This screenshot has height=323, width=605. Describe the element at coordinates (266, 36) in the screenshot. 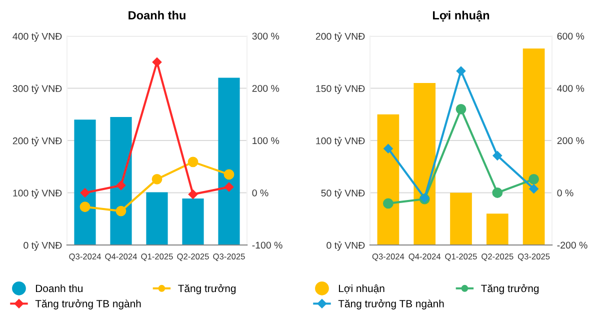

I see `y2-tick-label: 300 %` at that location.